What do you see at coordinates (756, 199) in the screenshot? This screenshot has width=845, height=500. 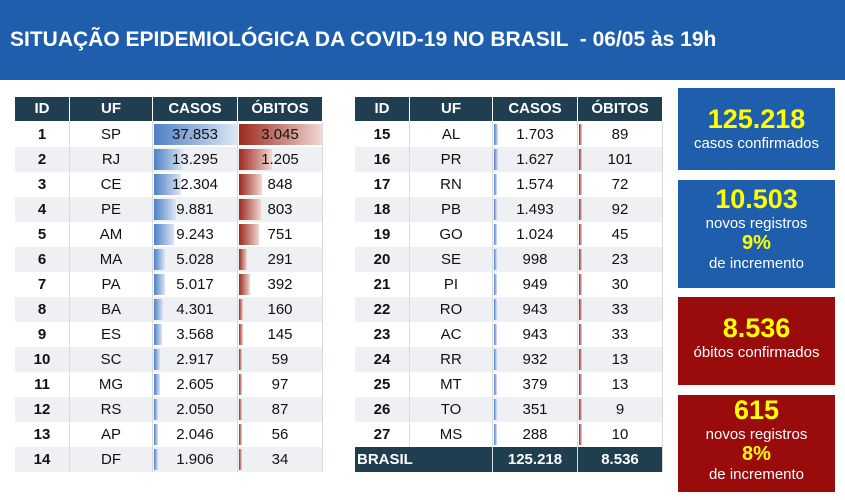 I see `card-value: 10.503` at bounding box center [756, 199].